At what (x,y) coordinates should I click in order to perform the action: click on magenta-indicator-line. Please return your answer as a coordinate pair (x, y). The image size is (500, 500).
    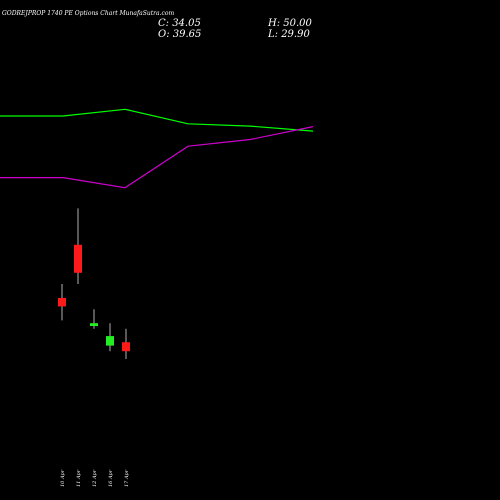
    Looking at the image, I should click on (157, 157).